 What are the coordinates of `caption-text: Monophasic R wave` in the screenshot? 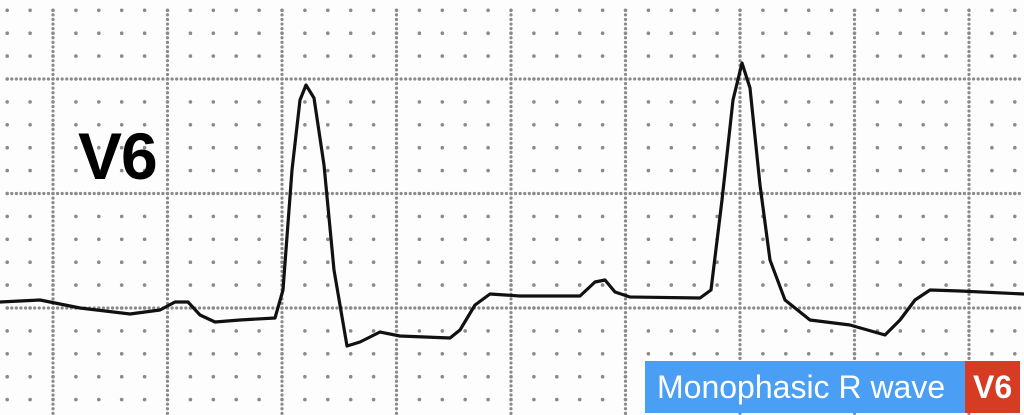 It's located at (805, 387).